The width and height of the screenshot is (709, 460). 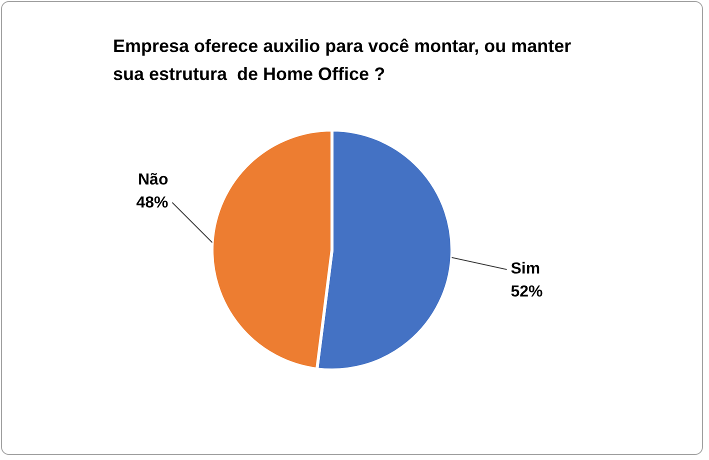 I want to click on chart-title: Empresa oferece auxilio para você montar, ou manter sua estrutura de Home Office ?, so click(x=342, y=60).